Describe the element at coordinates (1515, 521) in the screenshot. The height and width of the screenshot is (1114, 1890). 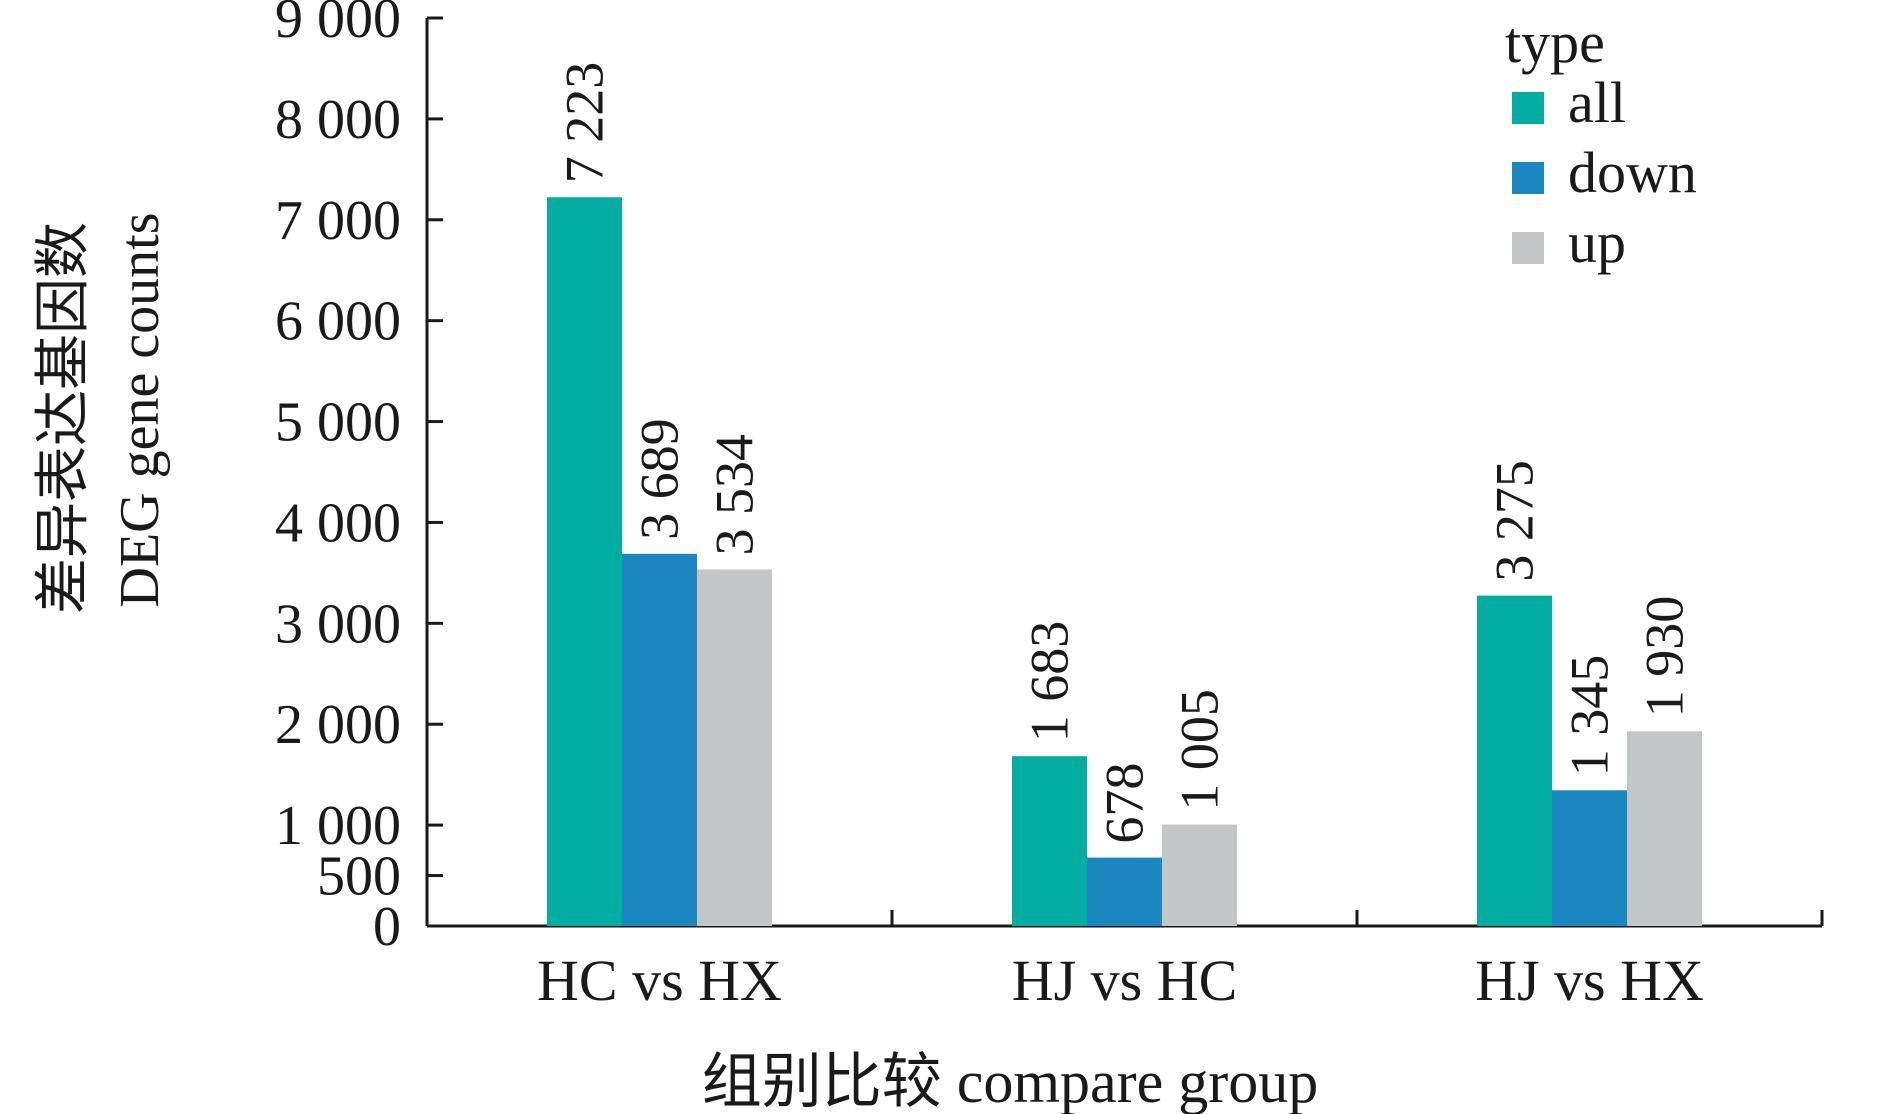
I see `data-label: 3 275` at that location.